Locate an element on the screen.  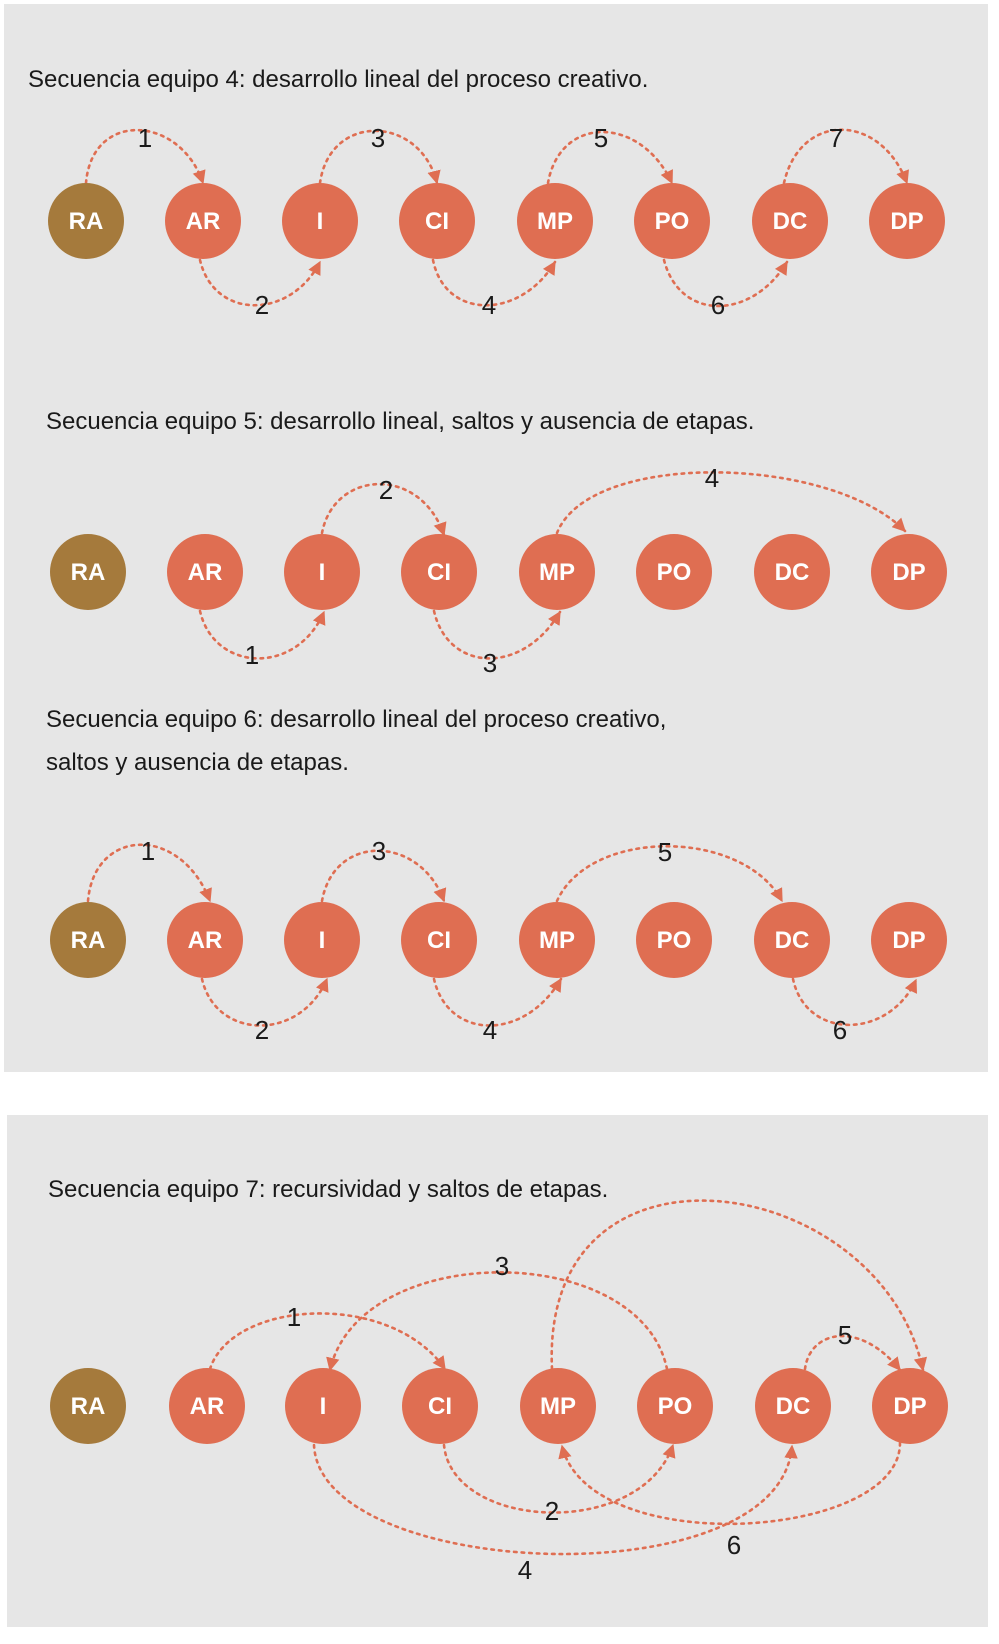
step-number: 7 is located at coordinates (836, 138).